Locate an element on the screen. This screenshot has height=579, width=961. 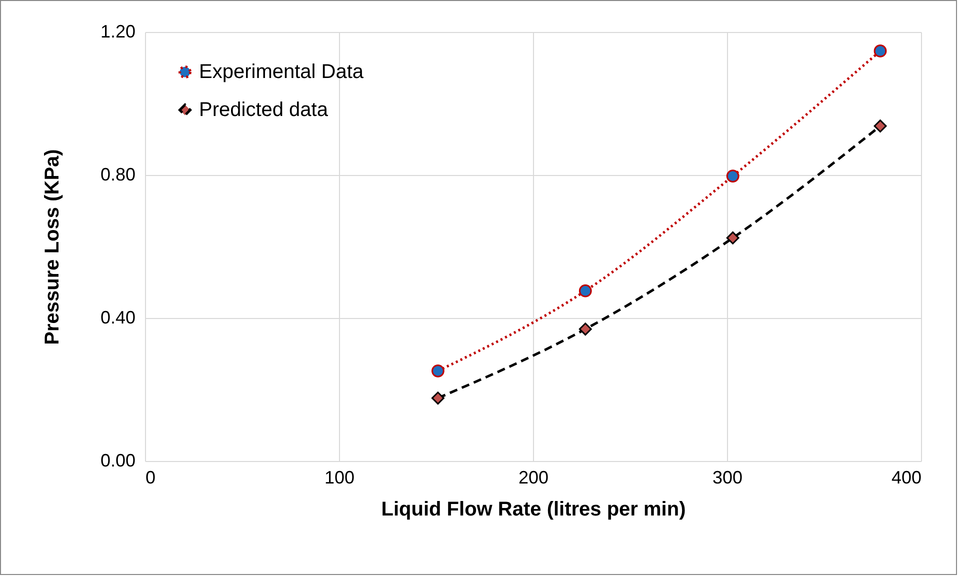
x-tick-label: 300 is located at coordinates (727, 478).